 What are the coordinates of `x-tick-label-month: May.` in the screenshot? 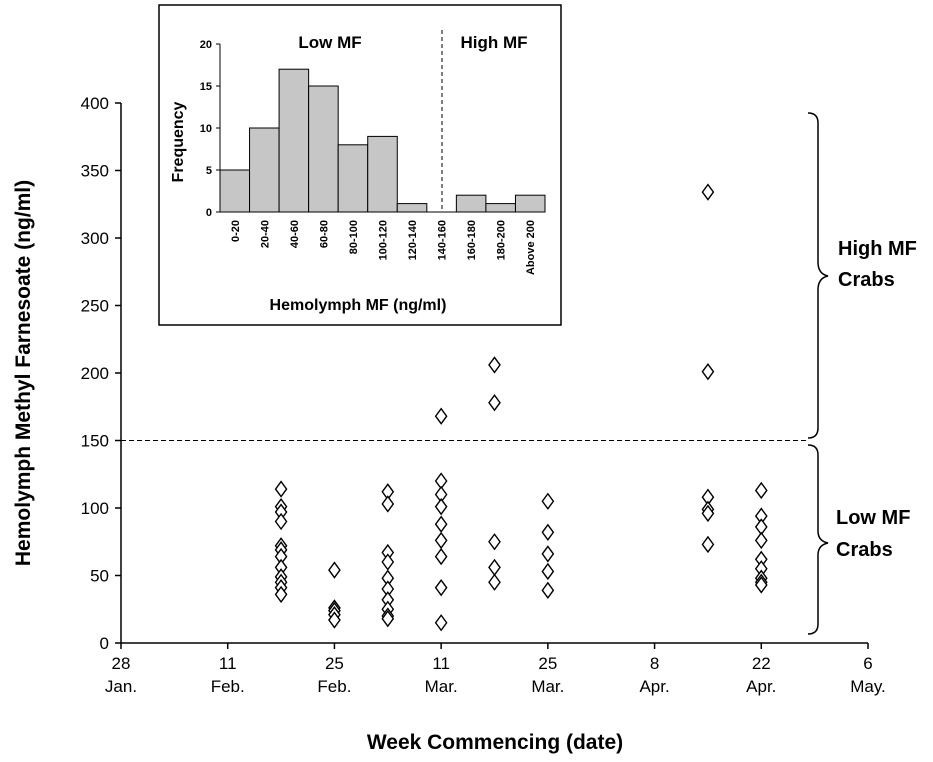 It's located at (868, 686).